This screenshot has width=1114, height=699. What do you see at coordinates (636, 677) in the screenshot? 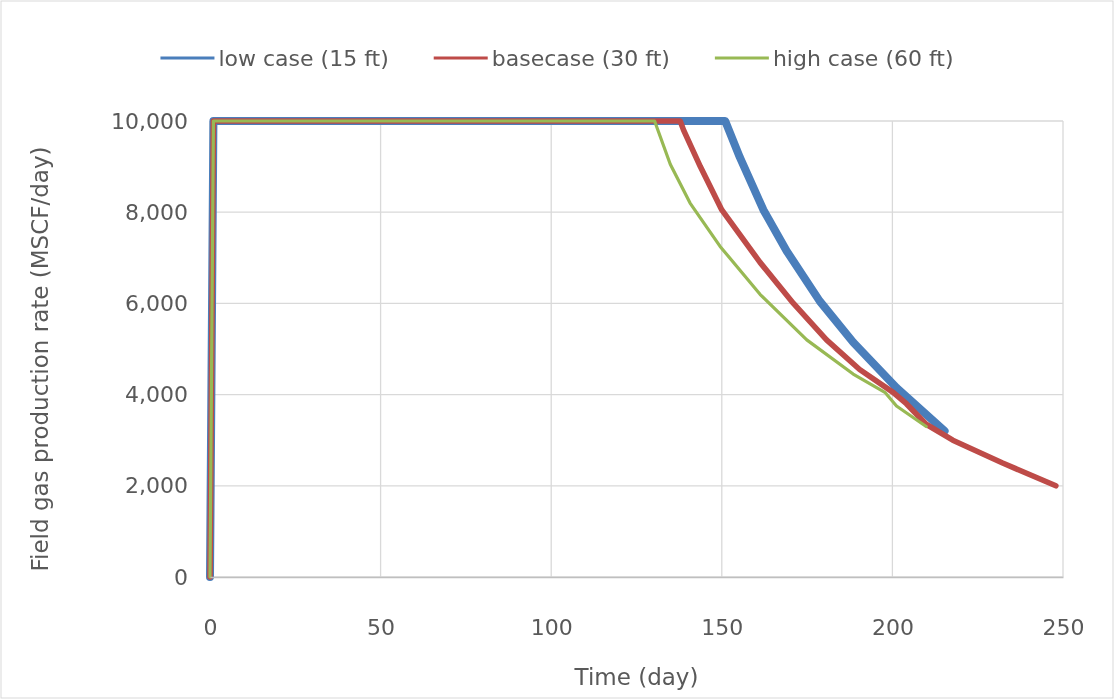
I see `x-axis-title: Time (day)` at bounding box center [636, 677].